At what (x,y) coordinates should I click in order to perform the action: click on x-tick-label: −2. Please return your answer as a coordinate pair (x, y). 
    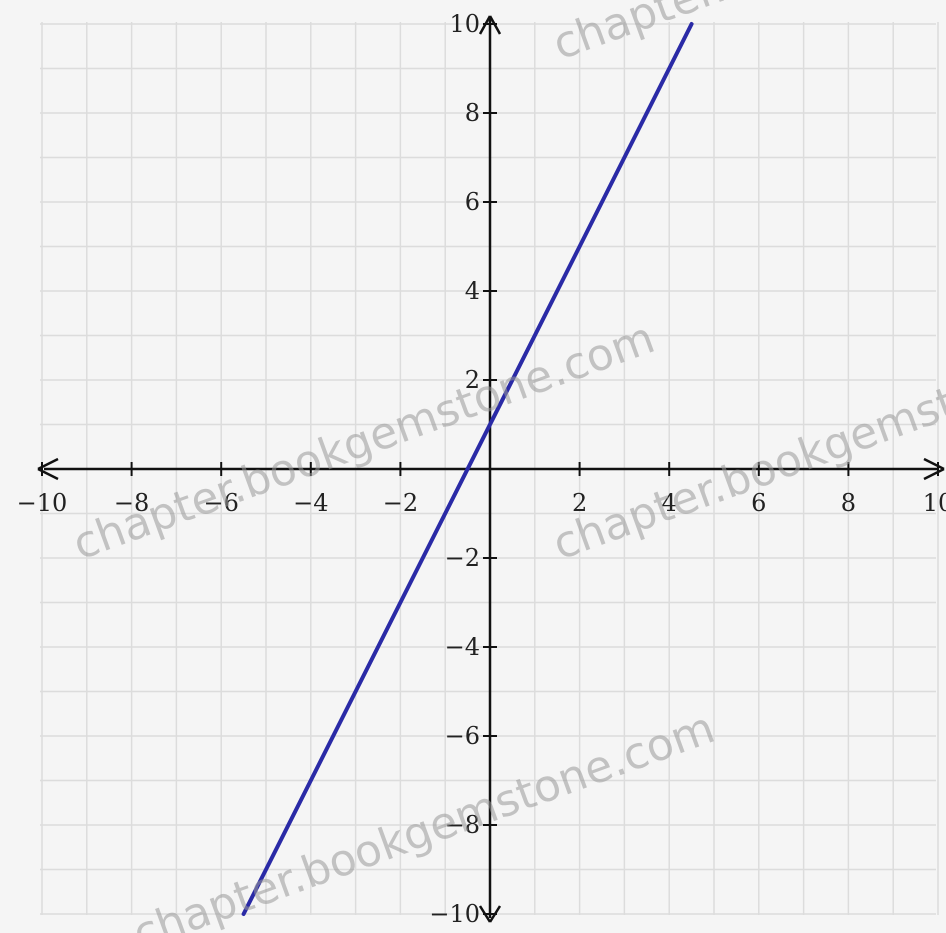
    Looking at the image, I should click on (400, 503).